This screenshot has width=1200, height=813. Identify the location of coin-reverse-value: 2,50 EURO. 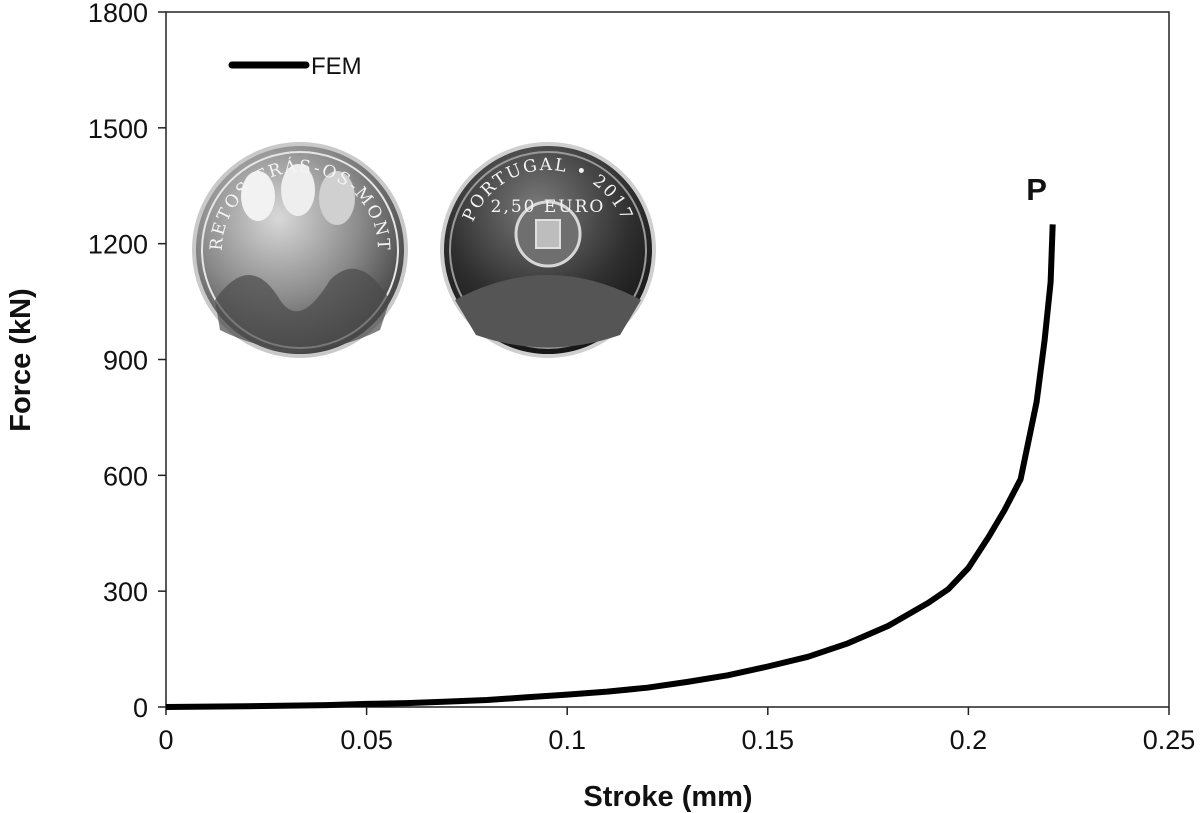
(548, 207).